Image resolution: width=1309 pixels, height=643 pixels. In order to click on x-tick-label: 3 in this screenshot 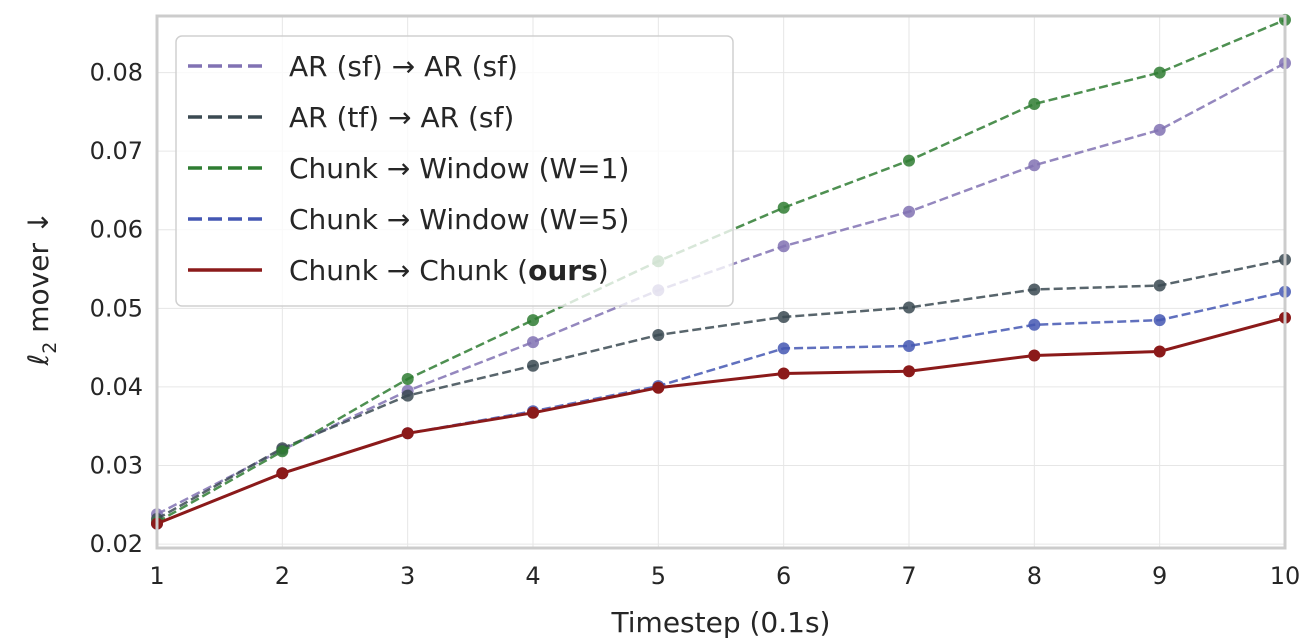, I will do `click(407, 576)`.